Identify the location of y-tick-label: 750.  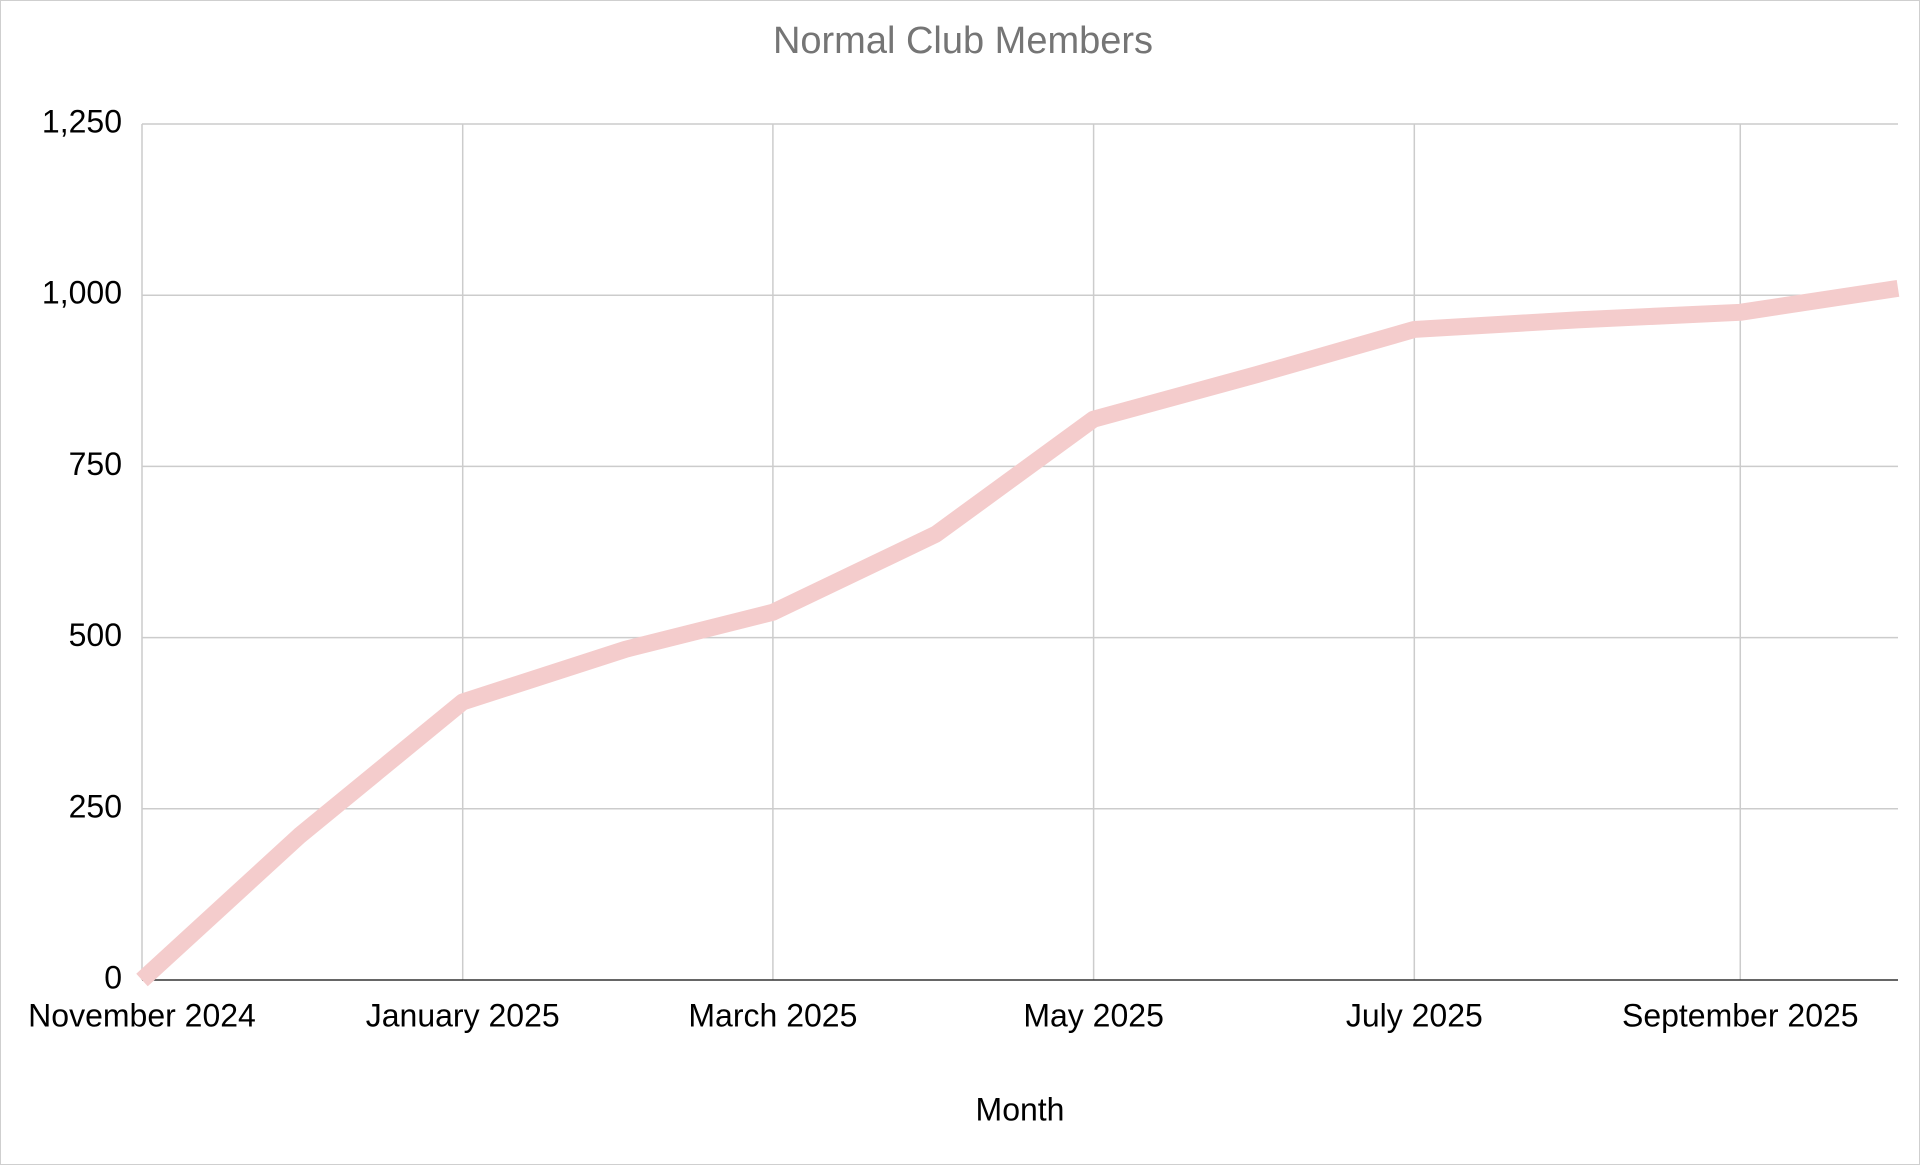
(95, 464).